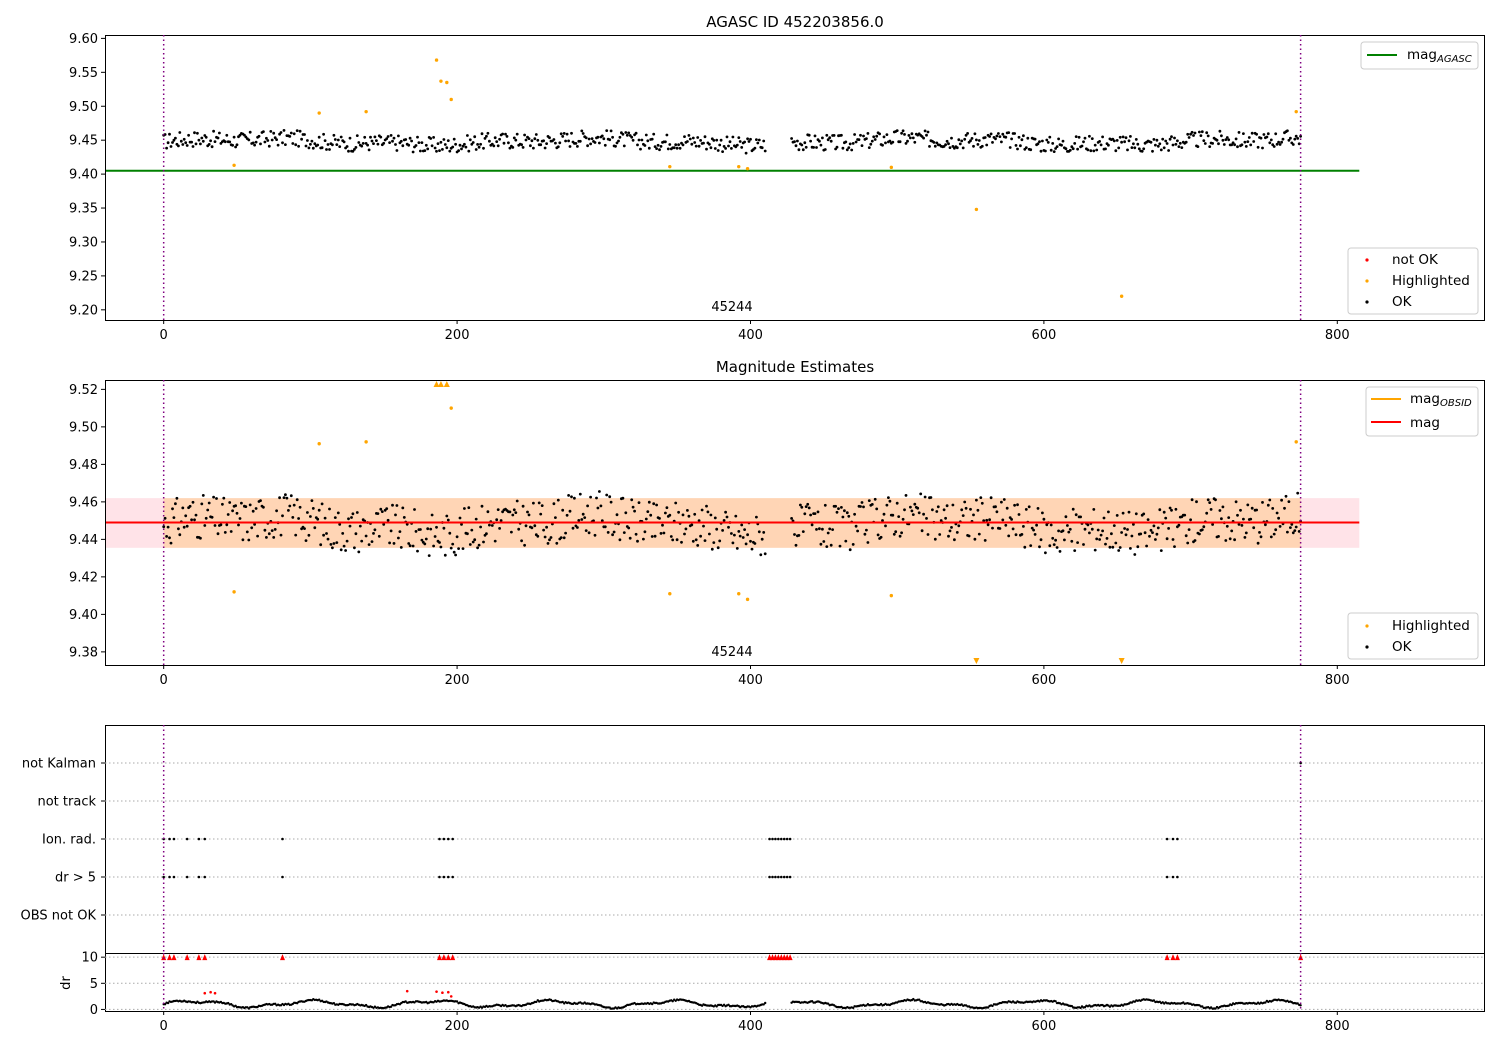 This screenshot has width=1500, height=1050. What do you see at coordinates (750, 680) in the screenshot?
I see `x-tick-label: 400` at bounding box center [750, 680].